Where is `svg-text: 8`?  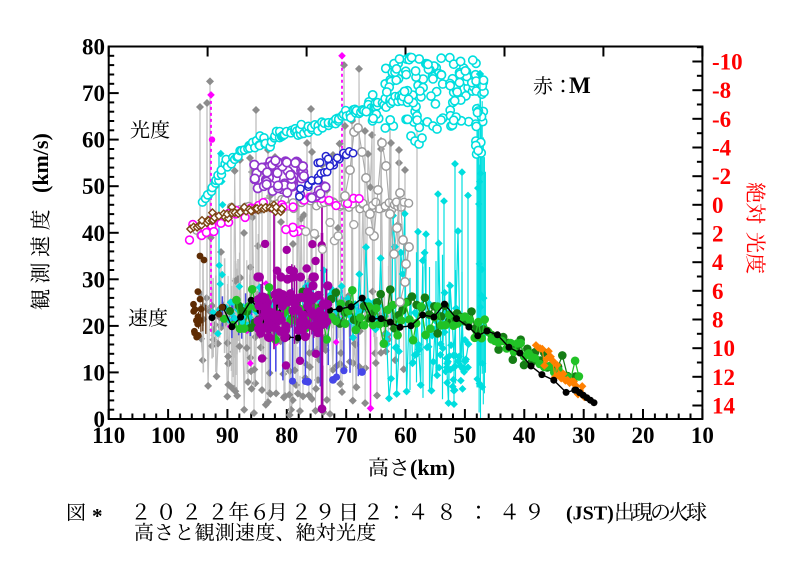 svg-text: 8 is located at coordinates (718, 320).